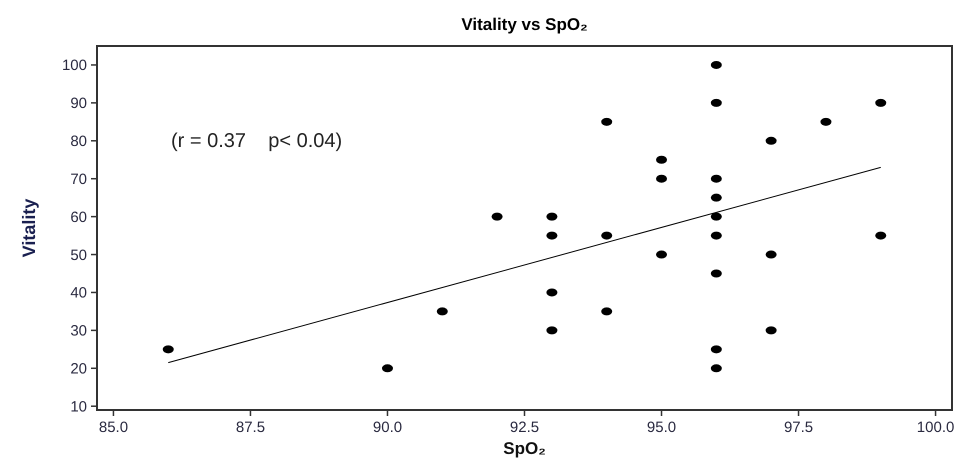 The height and width of the screenshot is (466, 968). I want to click on x-axis-title: SpO₂, so click(524, 448).